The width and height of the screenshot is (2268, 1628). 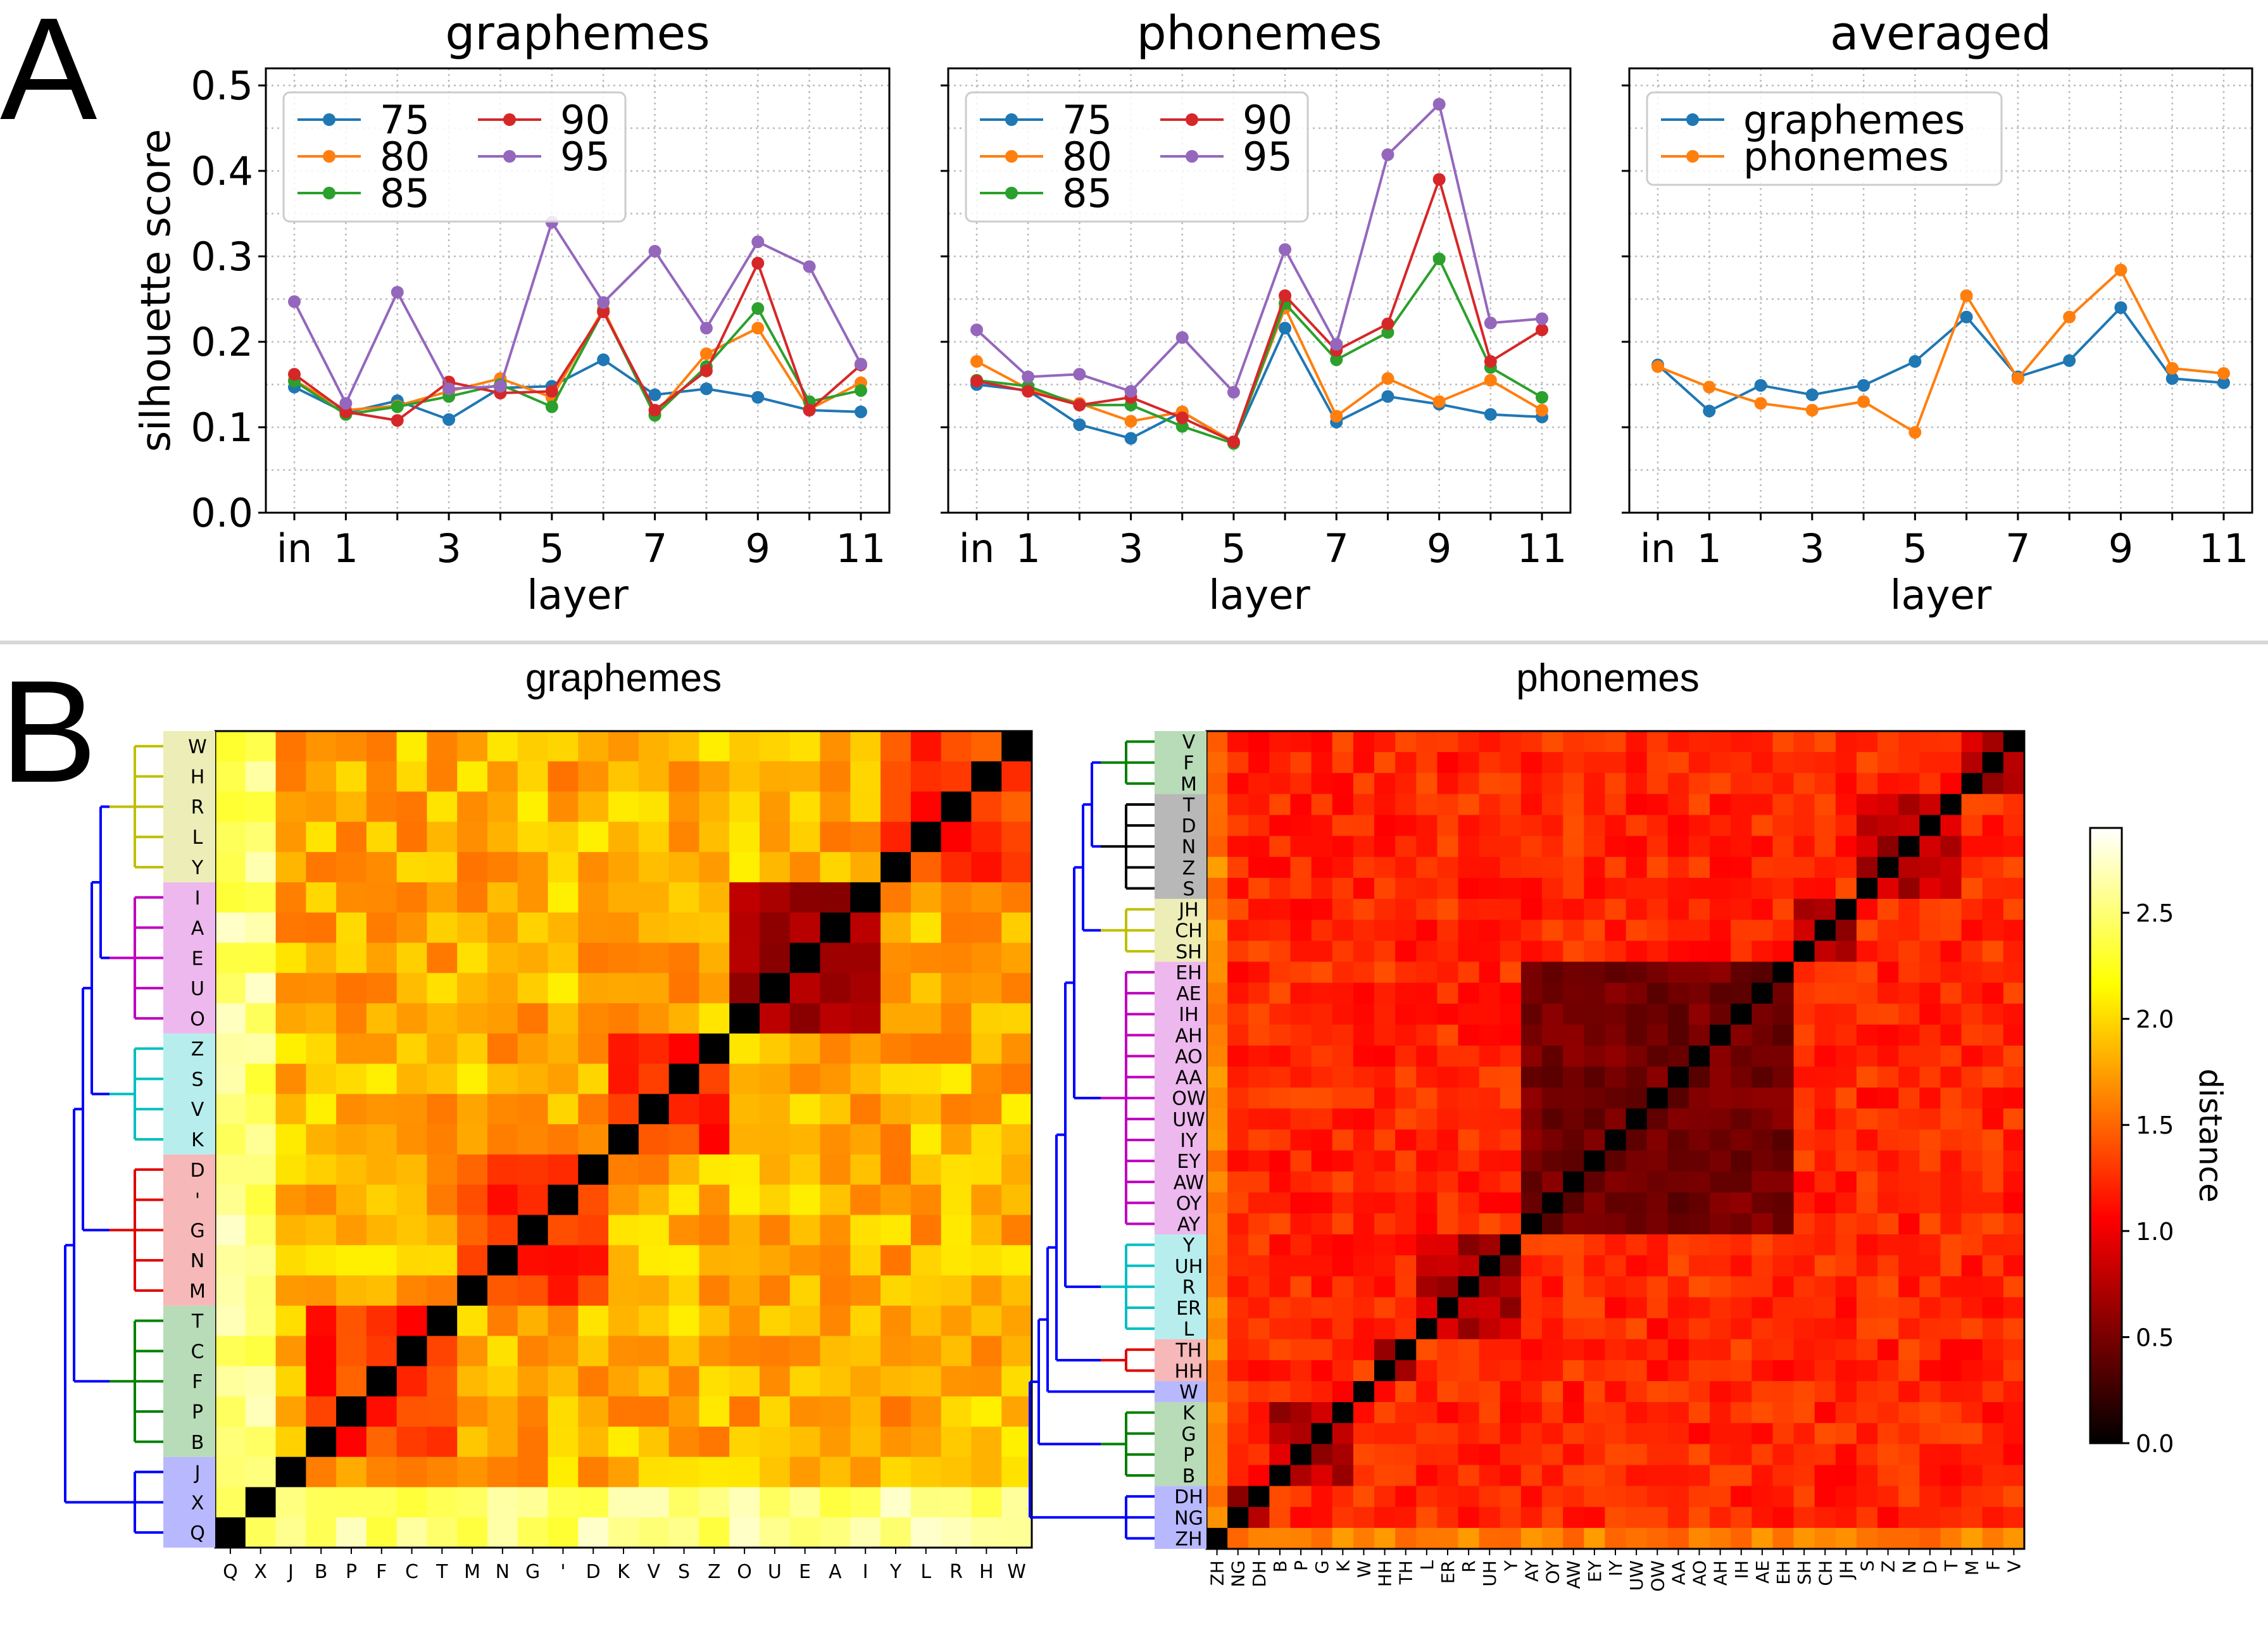 I want to click on x-tick-label: R, so click(x=1468, y=1566).